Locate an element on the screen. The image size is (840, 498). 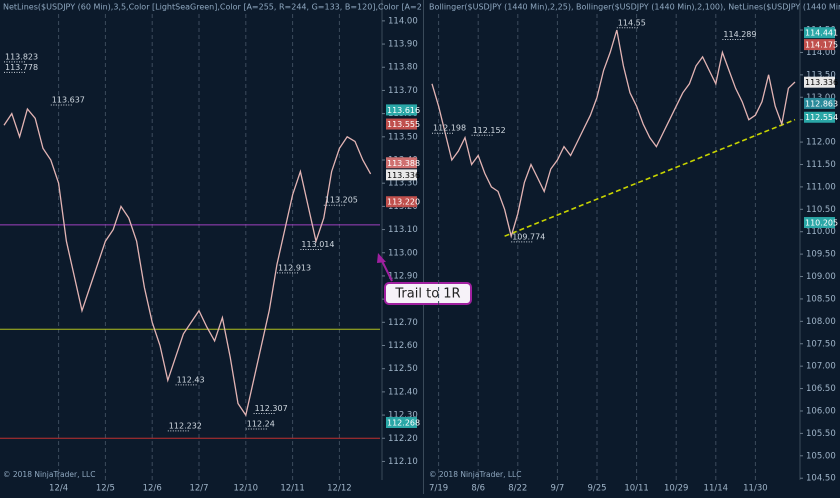
price-annotation: 112.232 is located at coordinates (185, 425).